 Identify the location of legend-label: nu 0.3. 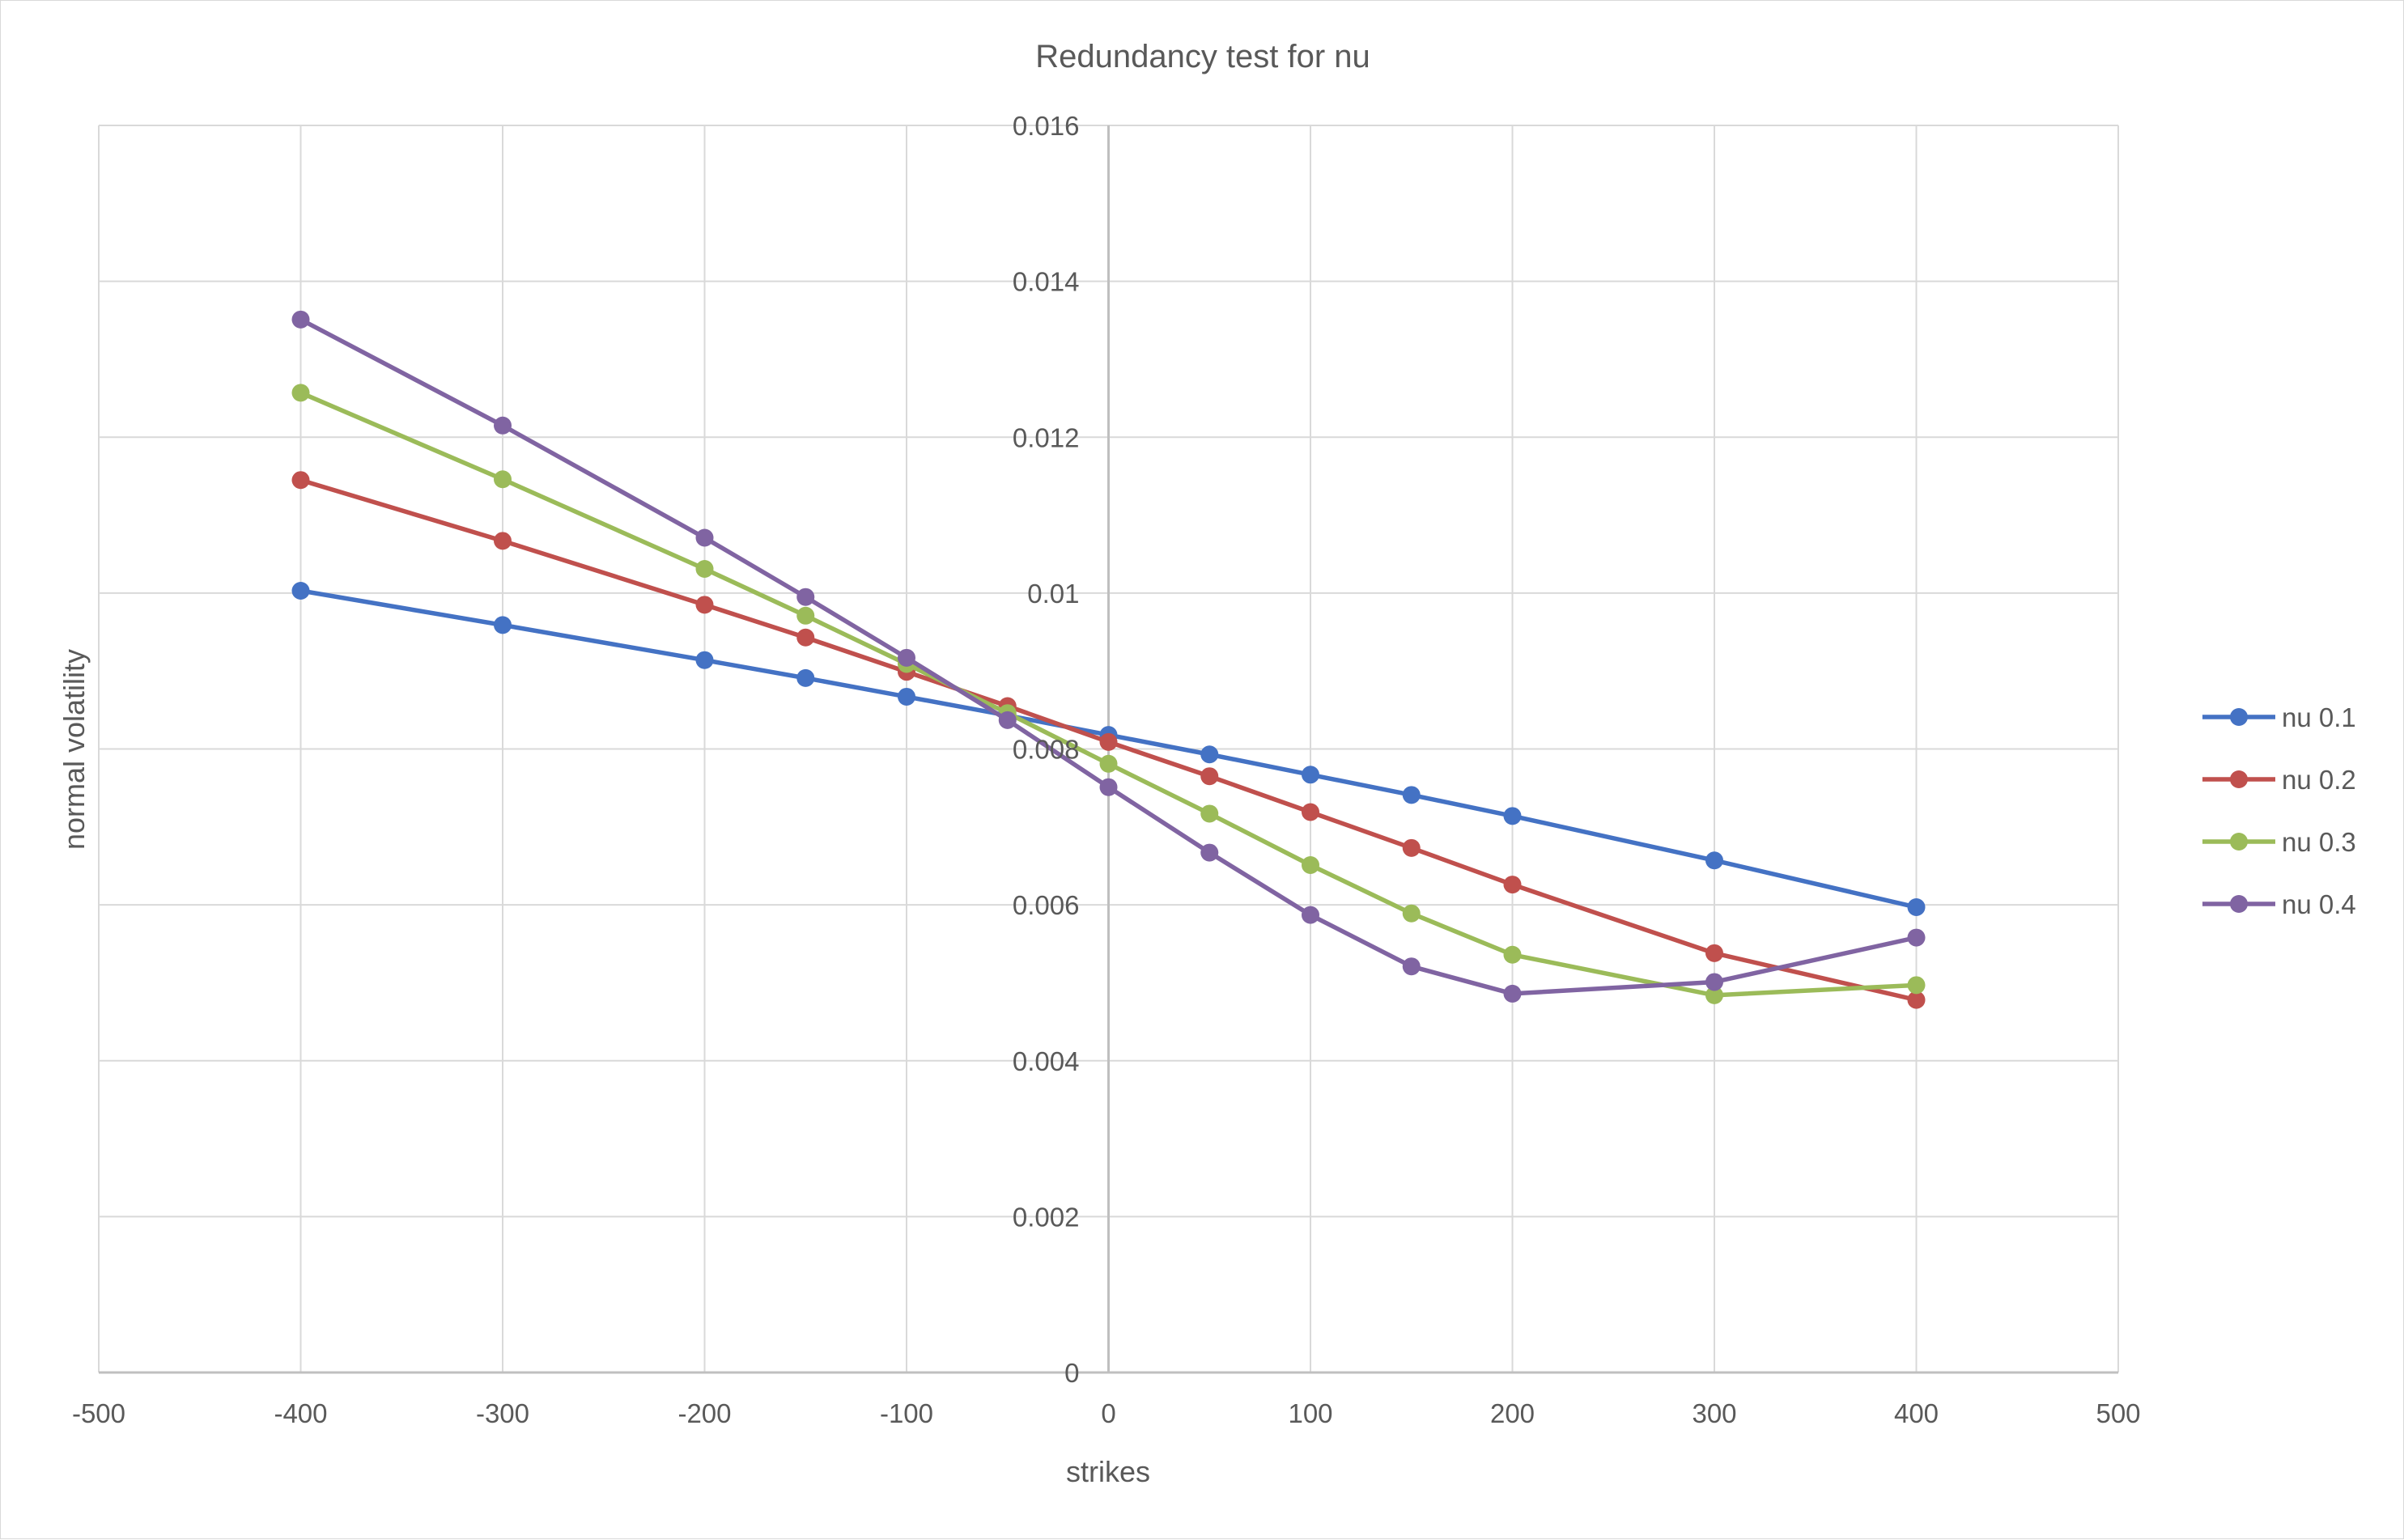
(2319, 842).